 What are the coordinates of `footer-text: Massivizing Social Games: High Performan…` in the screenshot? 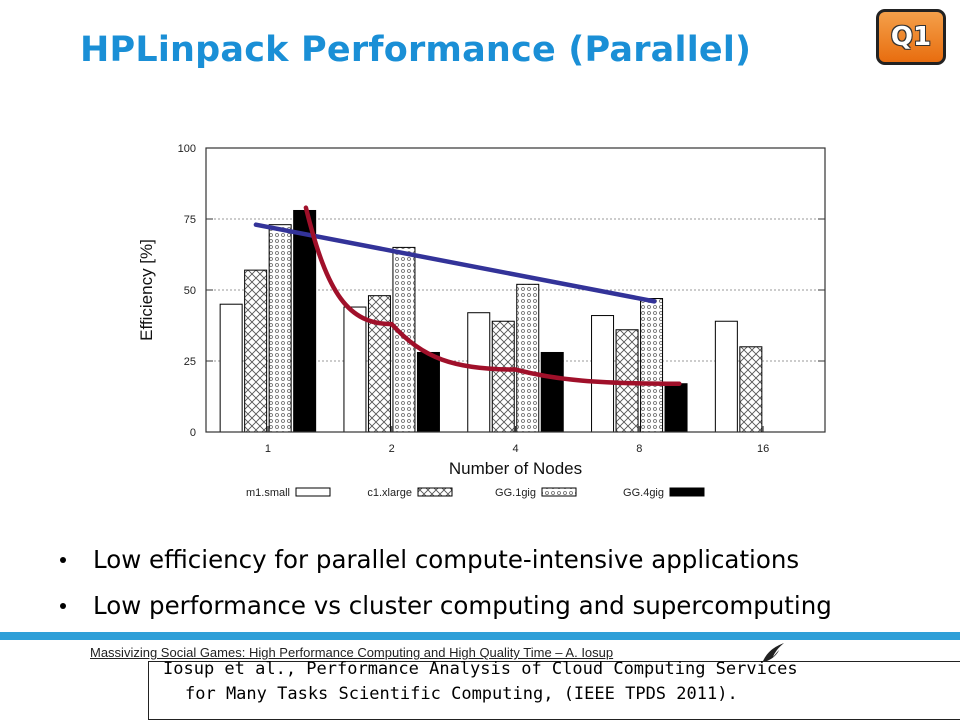 It's located at (352, 652).